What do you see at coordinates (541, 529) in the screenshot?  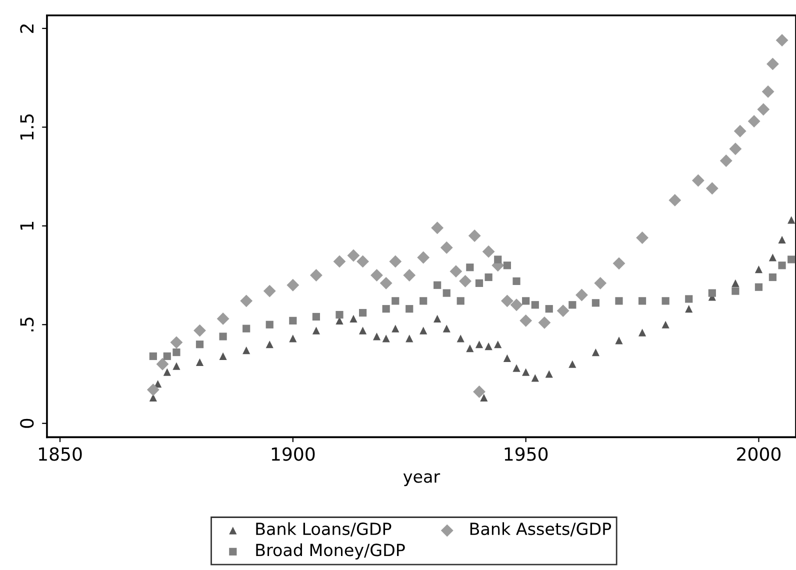 I see `legend-label: Bank Assets/GDP` at bounding box center [541, 529].